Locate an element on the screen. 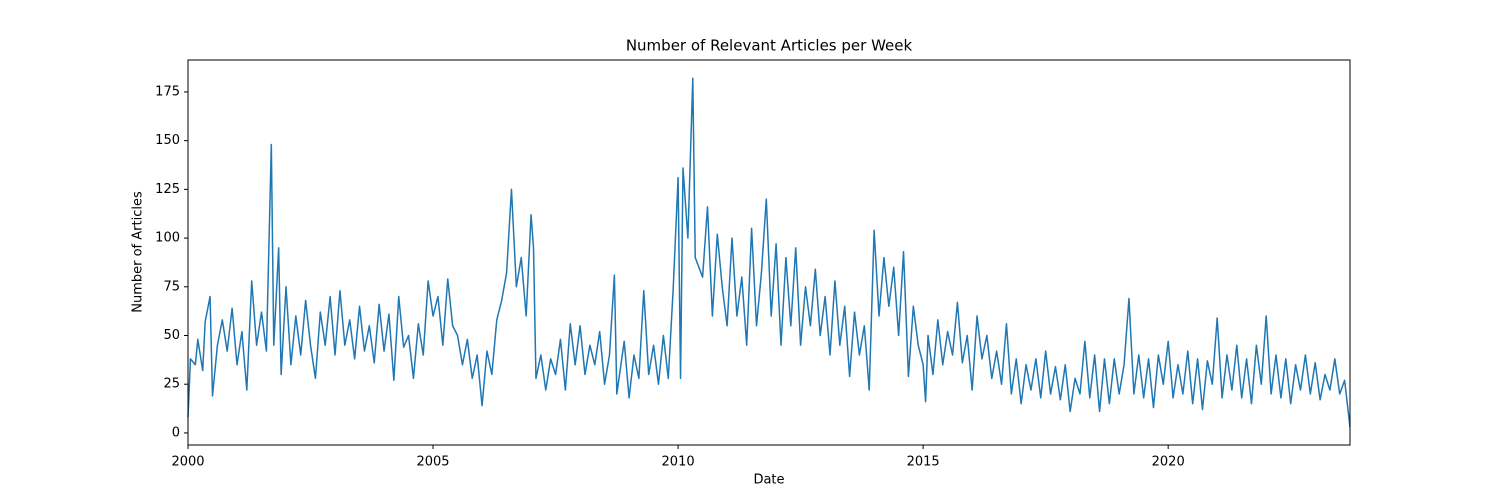  y-tick-label: 100 is located at coordinates (167, 238).